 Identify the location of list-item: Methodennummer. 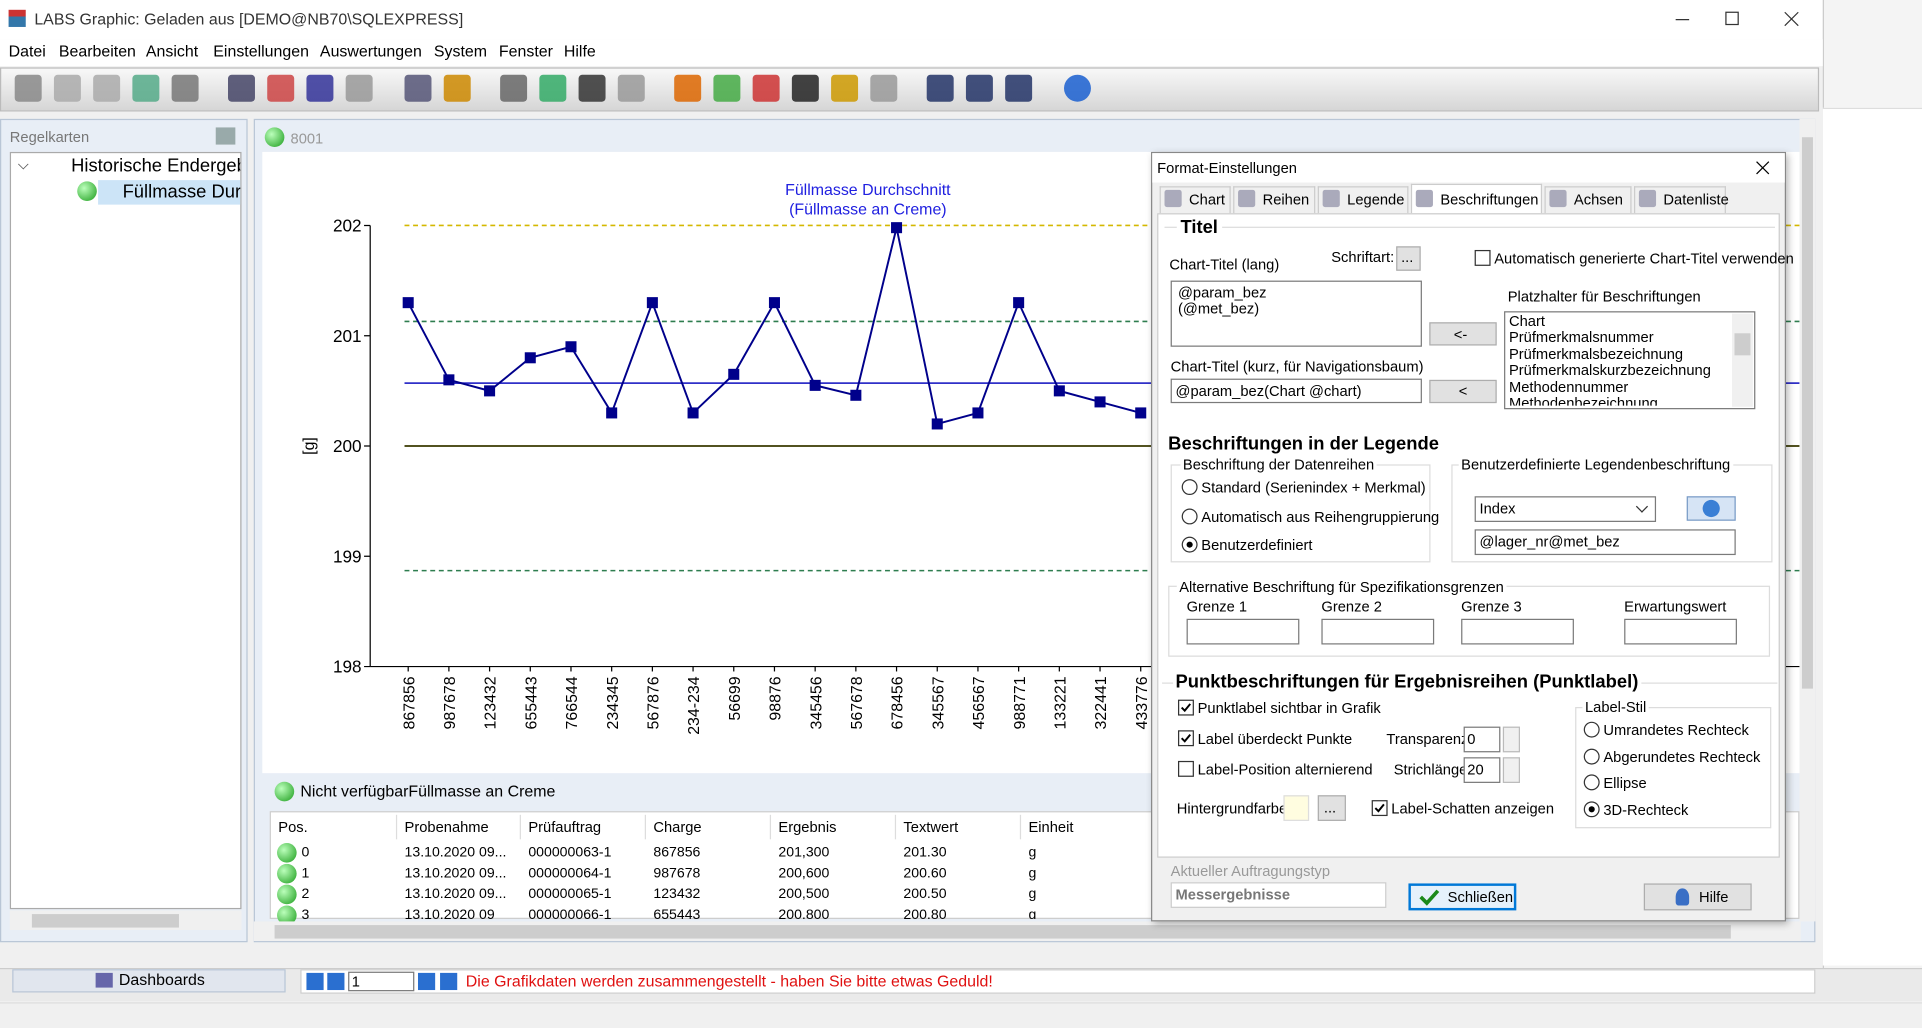
(1568, 387).